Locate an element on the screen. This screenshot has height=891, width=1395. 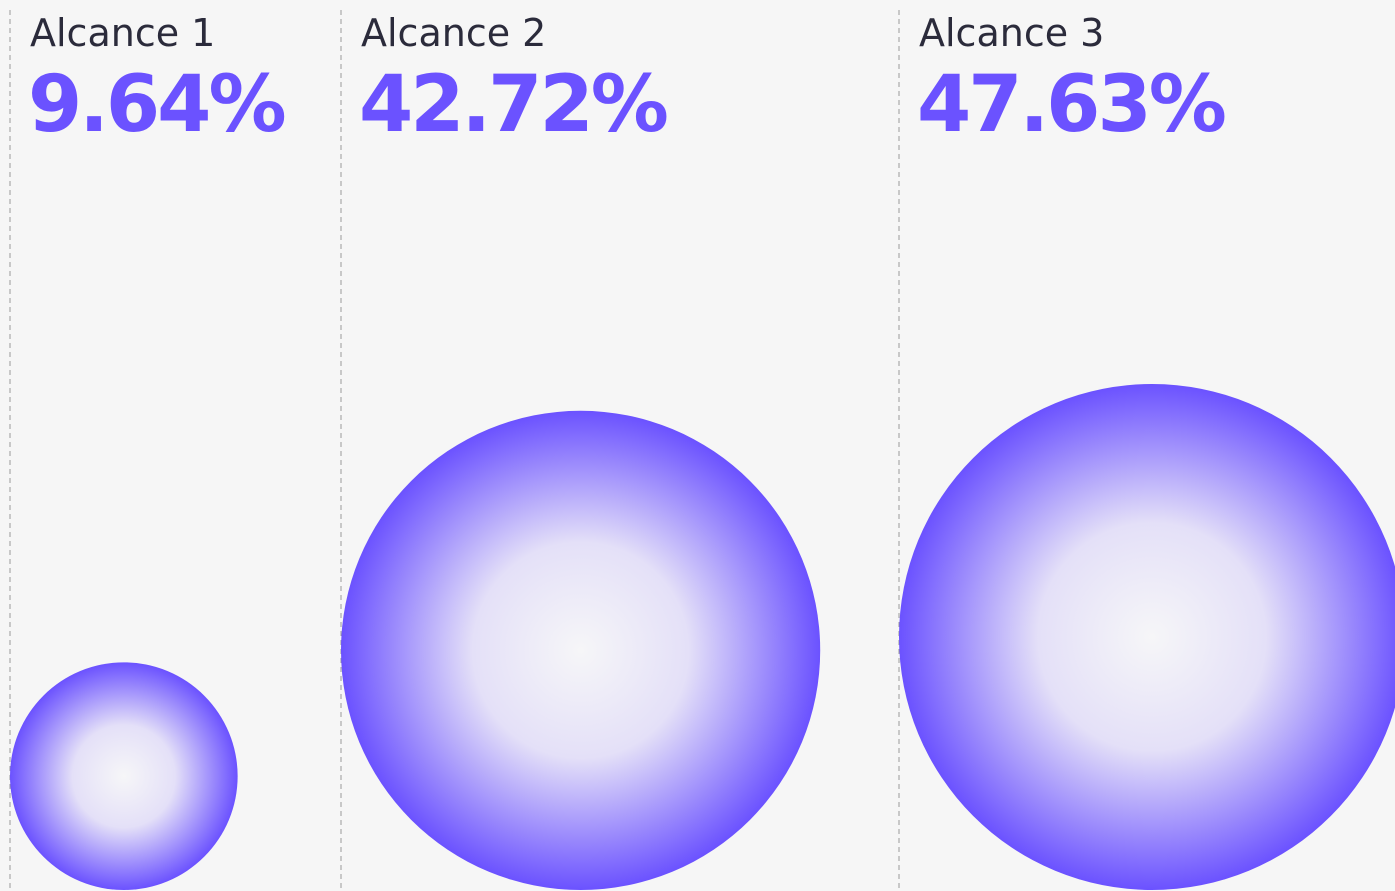
category-label: Alcance 3 is located at coordinates (1011, 33).